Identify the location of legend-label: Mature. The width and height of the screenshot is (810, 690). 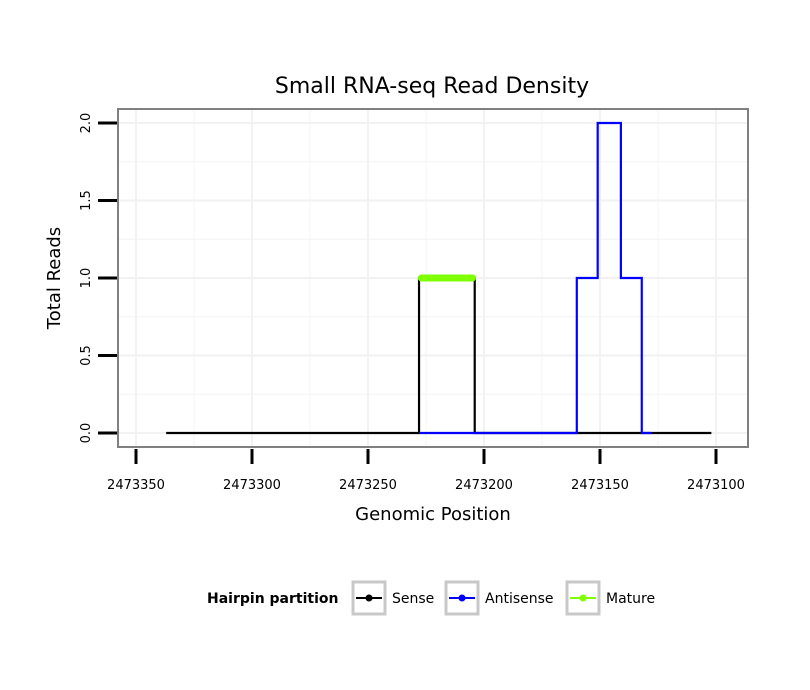
(630, 599).